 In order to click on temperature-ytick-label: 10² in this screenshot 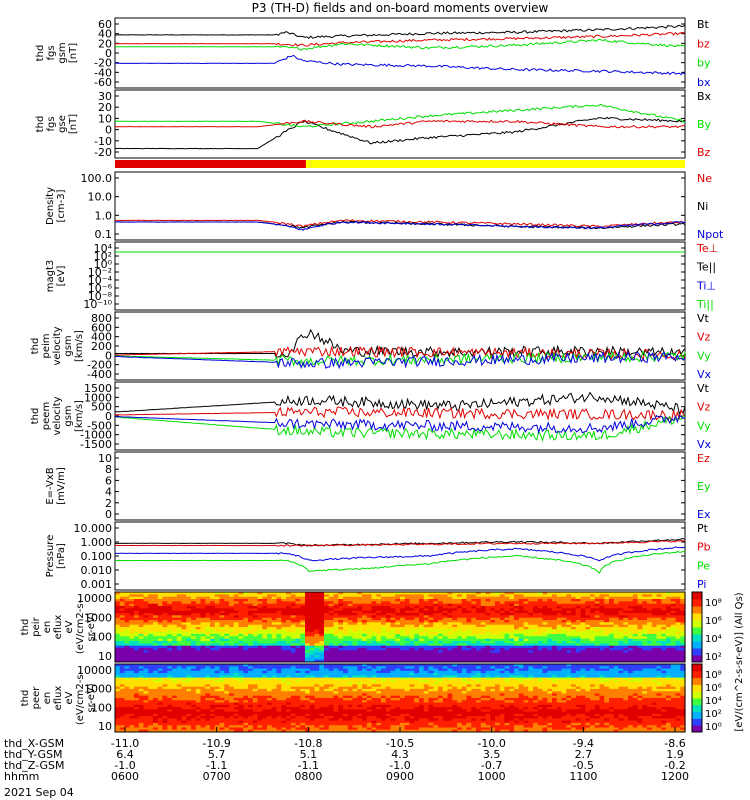, I will do `click(103, 256)`.